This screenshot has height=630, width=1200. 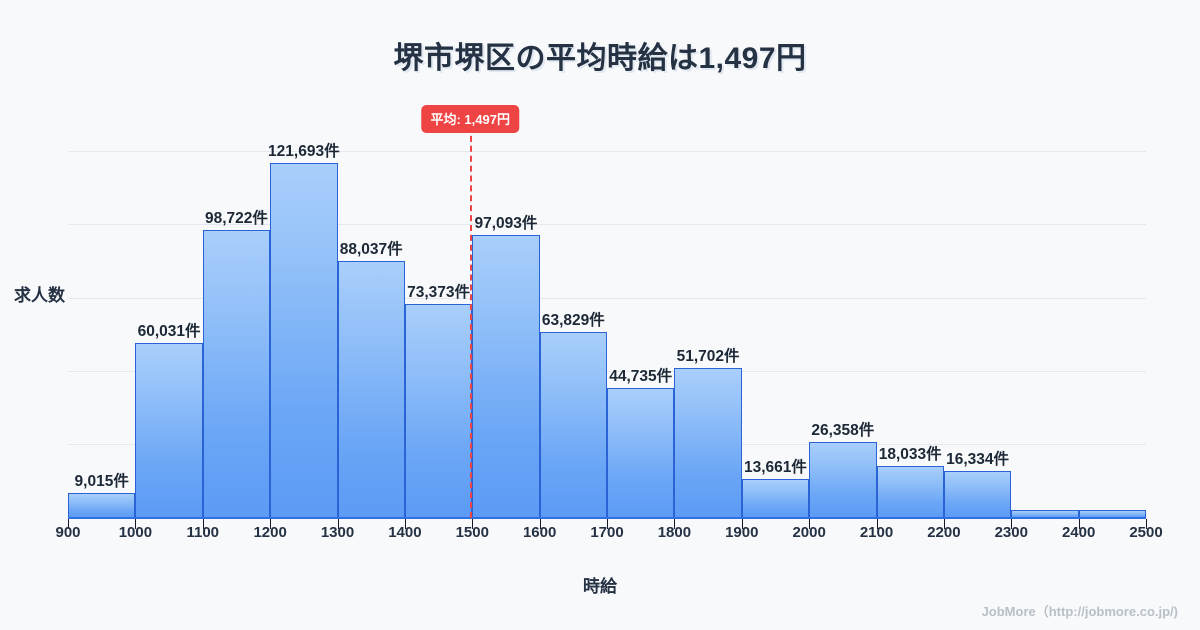 What do you see at coordinates (573, 321) in the screenshot?
I see `bar-value-label: 63,829件` at bounding box center [573, 321].